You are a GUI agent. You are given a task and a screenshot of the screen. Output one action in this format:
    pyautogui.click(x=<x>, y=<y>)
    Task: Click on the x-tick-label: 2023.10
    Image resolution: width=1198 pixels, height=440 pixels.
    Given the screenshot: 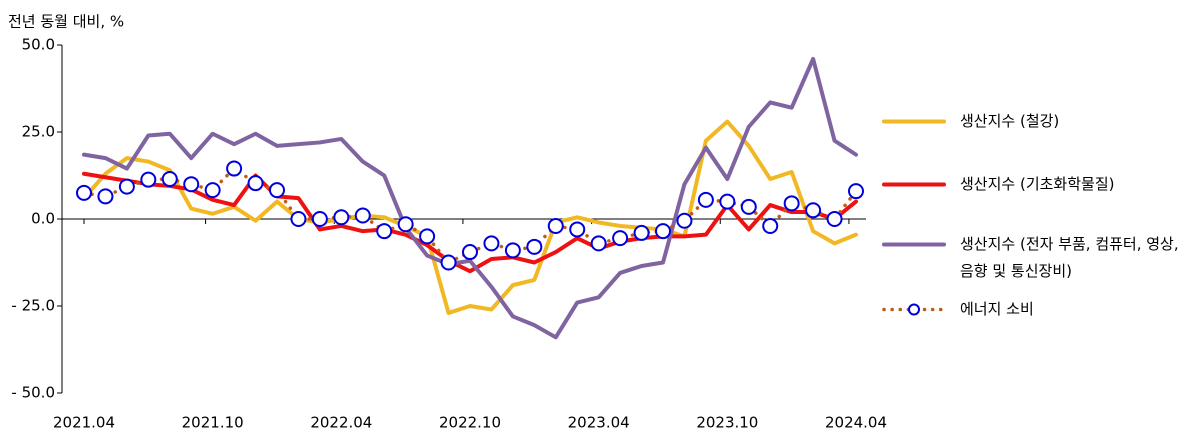 What is the action you would take?
    pyautogui.click(x=727, y=423)
    